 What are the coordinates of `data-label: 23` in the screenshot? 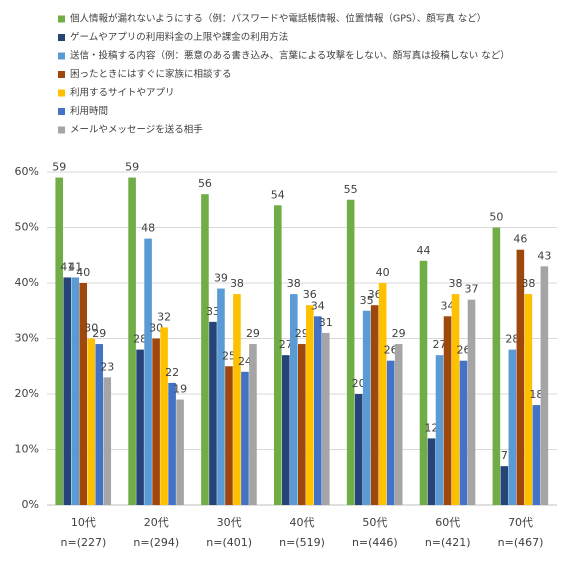 It's located at (107, 366).